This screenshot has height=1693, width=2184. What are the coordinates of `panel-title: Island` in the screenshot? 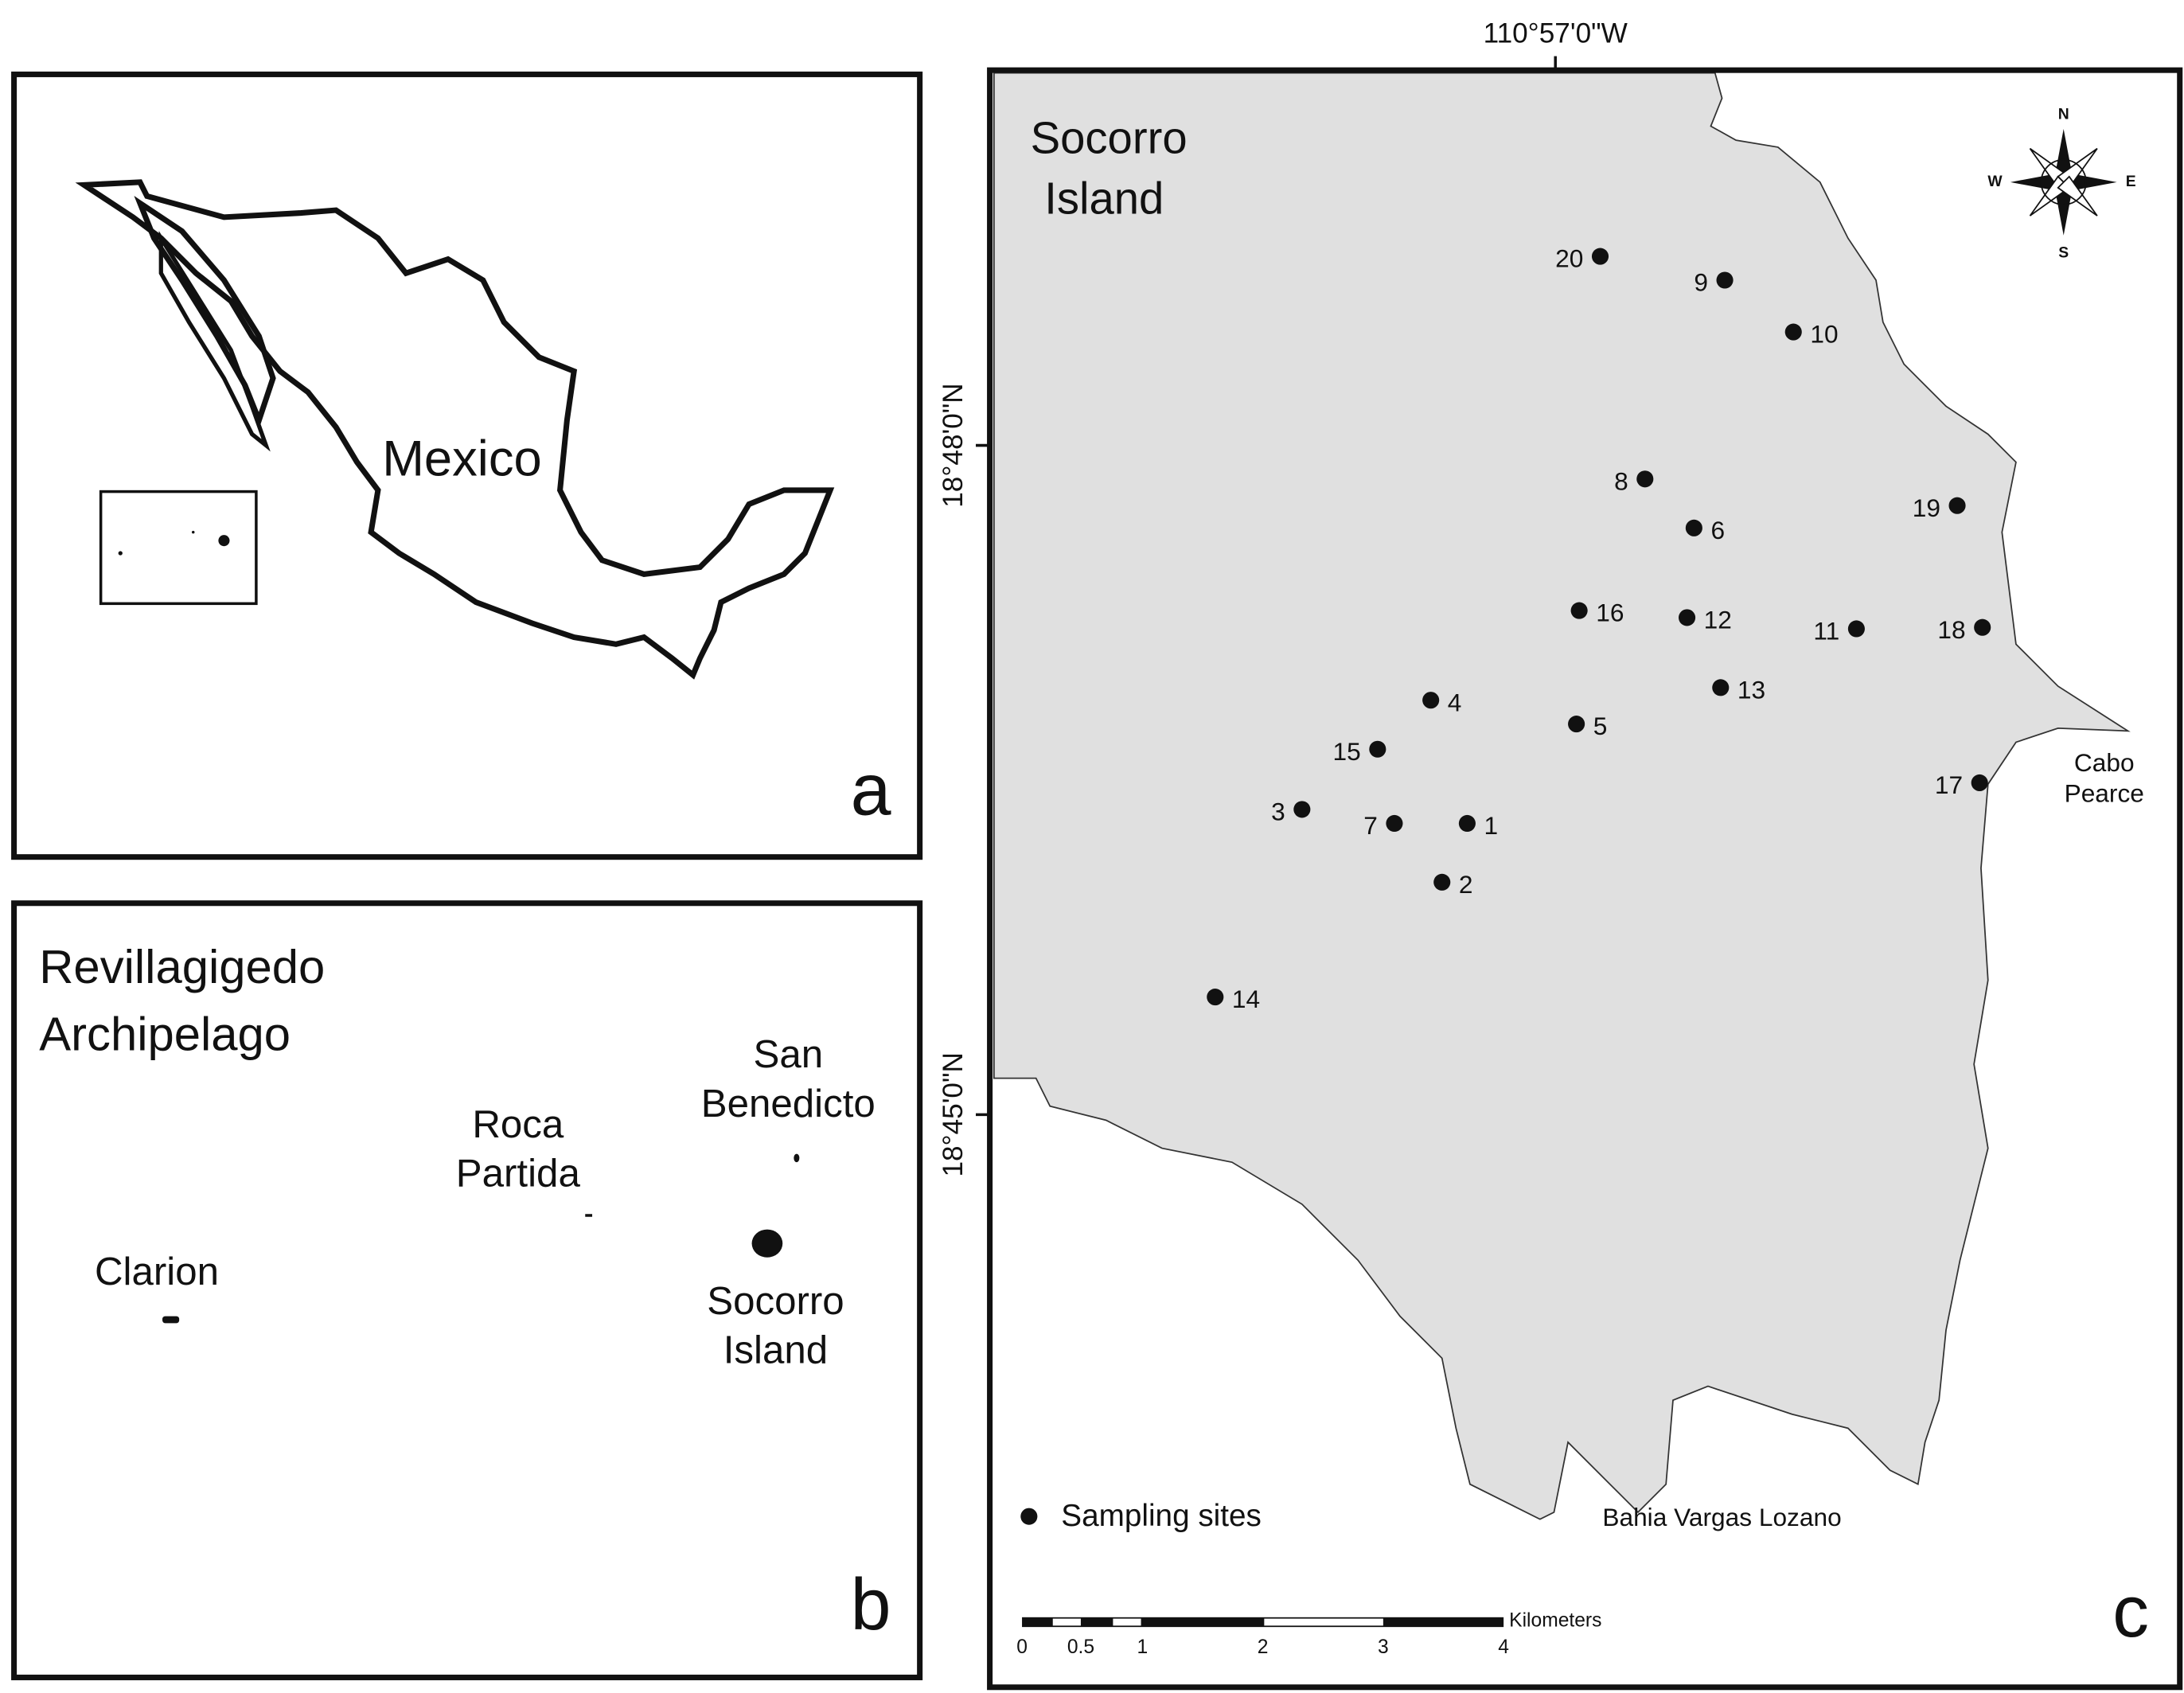 It's located at (1104, 198).